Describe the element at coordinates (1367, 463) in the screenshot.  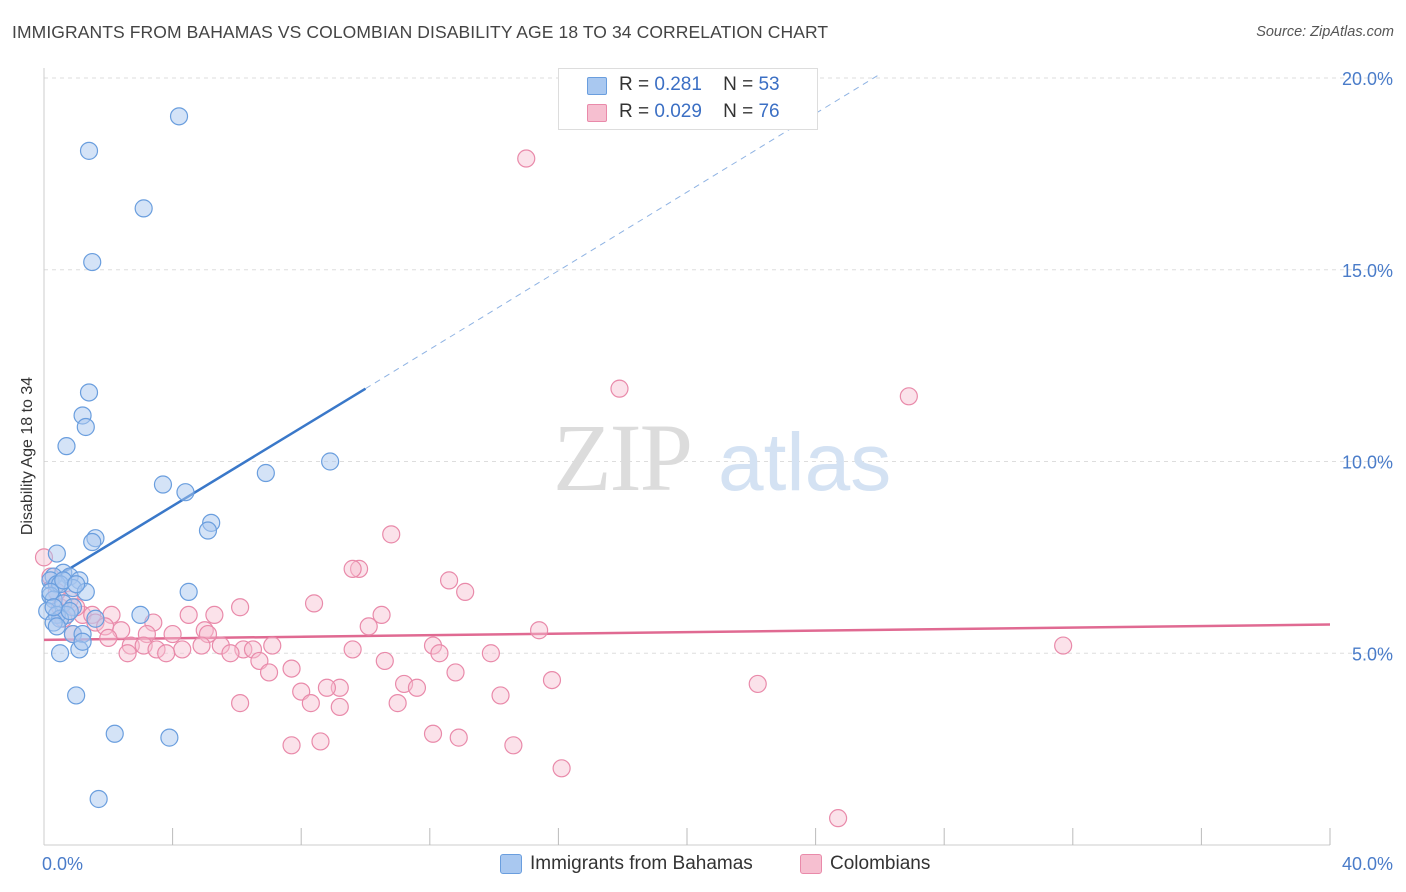
I see `y-tick-label: 10.0%` at that location.